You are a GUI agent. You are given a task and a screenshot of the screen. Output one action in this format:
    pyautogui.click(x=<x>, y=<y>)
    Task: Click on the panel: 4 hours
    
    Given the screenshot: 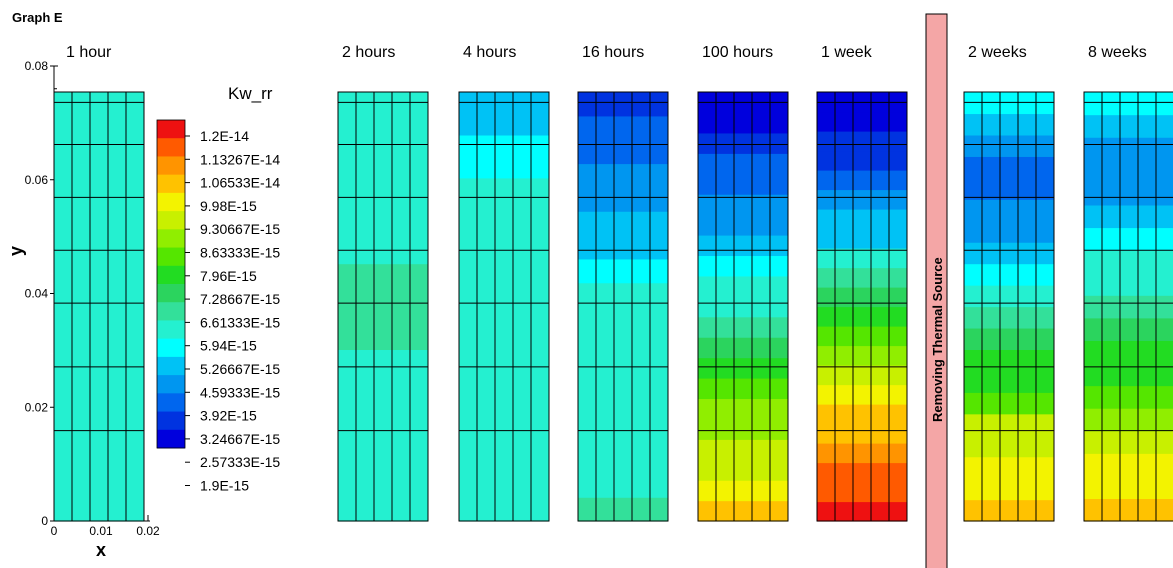 What is the action you would take?
    pyautogui.click(x=504, y=283)
    